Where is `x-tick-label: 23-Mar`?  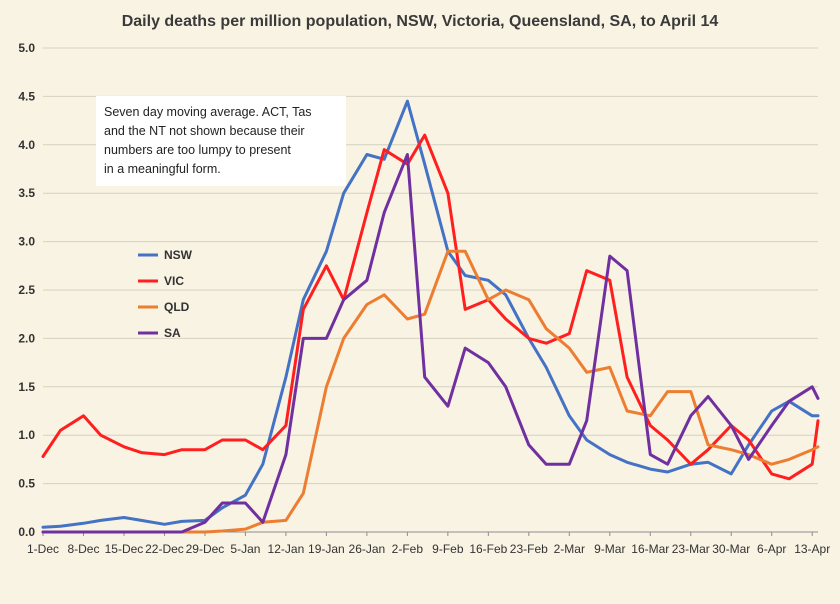 x-tick-label: 23-Mar is located at coordinates (691, 549).